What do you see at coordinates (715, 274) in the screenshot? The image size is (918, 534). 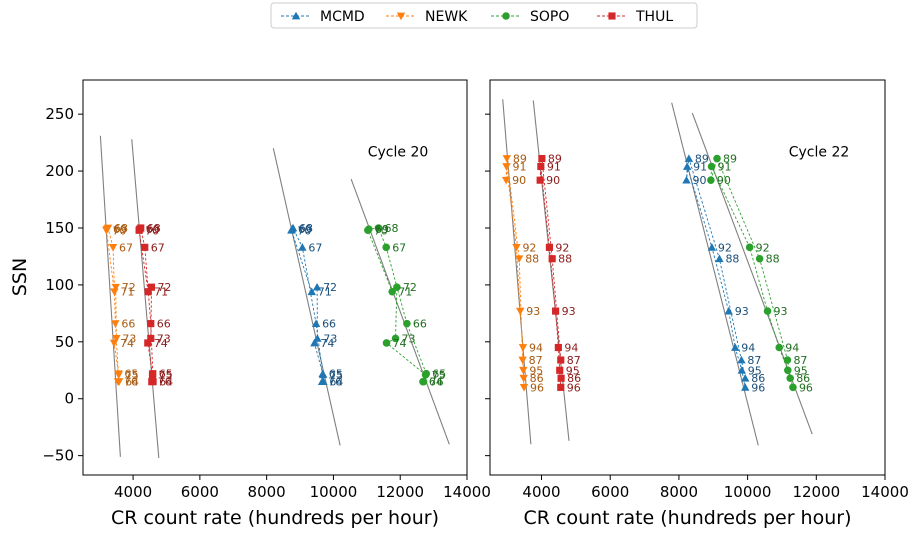 I see `fit-line-mcmd` at bounding box center [715, 274].